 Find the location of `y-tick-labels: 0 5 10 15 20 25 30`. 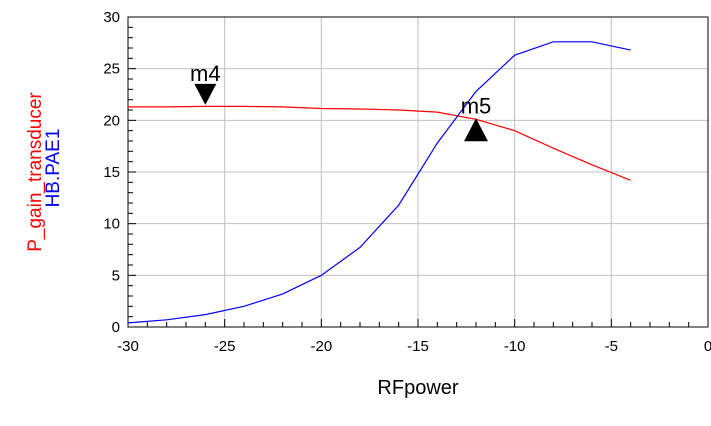

y-tick-labels: 0 5 10 15 20 25 30 is located at coordinates (111, 172).